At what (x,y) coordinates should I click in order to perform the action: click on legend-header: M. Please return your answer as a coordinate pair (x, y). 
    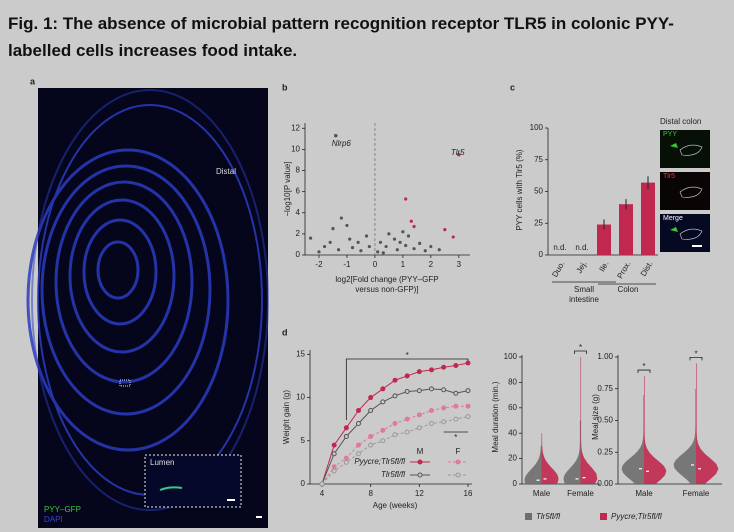
    Looking at the image, I should click on (420, 451).